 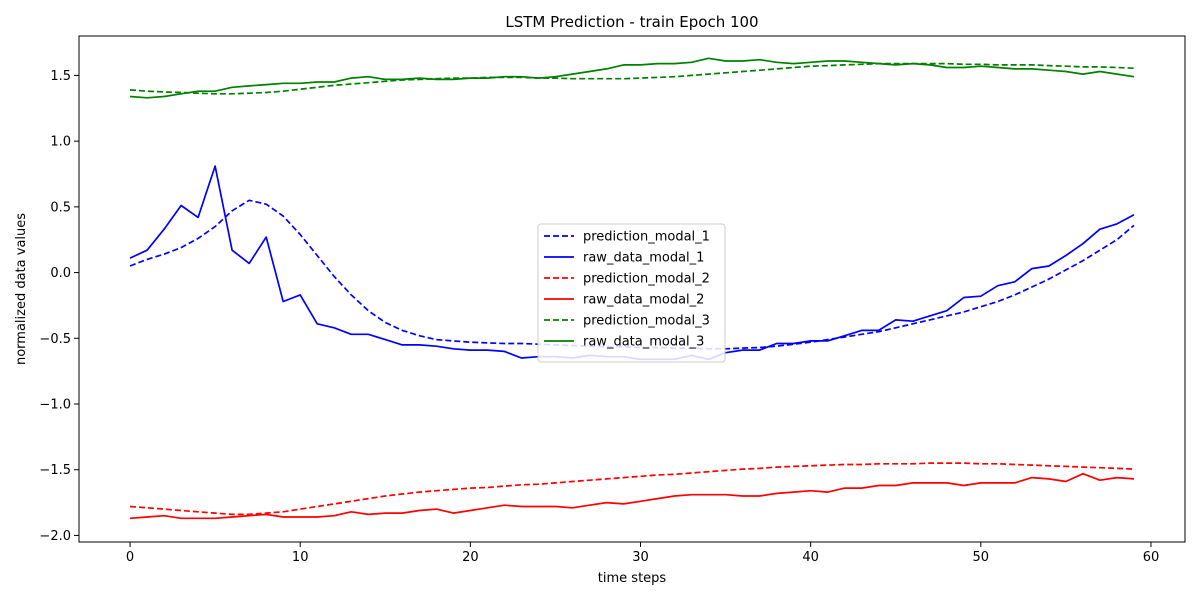 I want to click on x-tick-label: 0, so click(x=130, y=557).